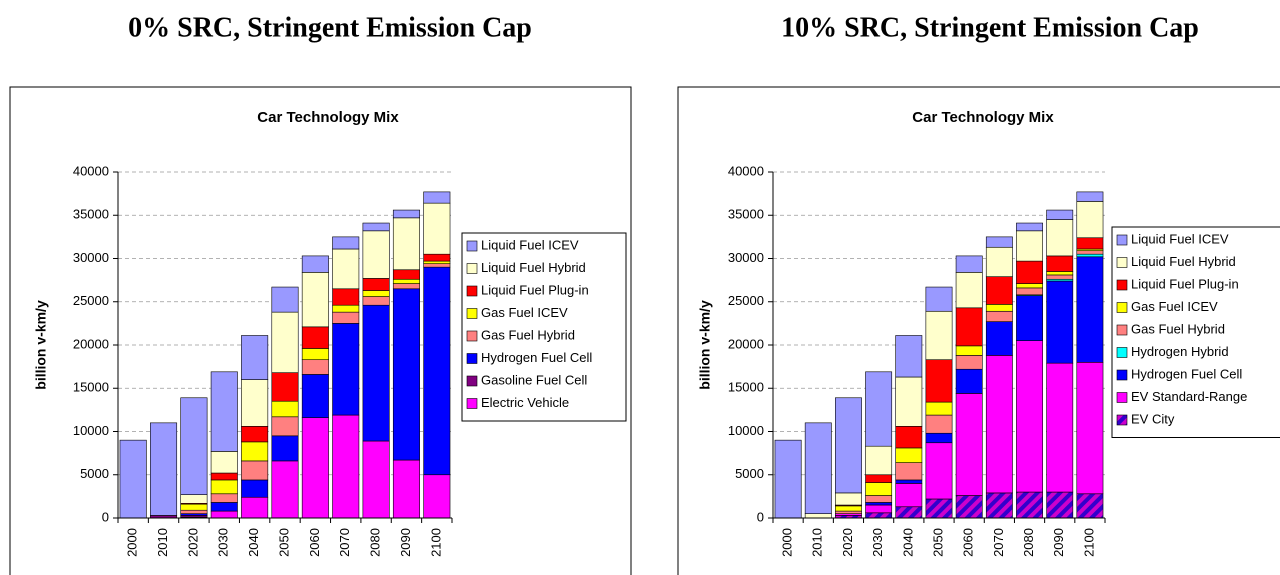 Image resolution: width=1280 pixels, height=575 pixels. What do you see at coordinates (91, 300) in the screenshot?
I see `y-tick-label: 25000` at bounding box center [91, 300].